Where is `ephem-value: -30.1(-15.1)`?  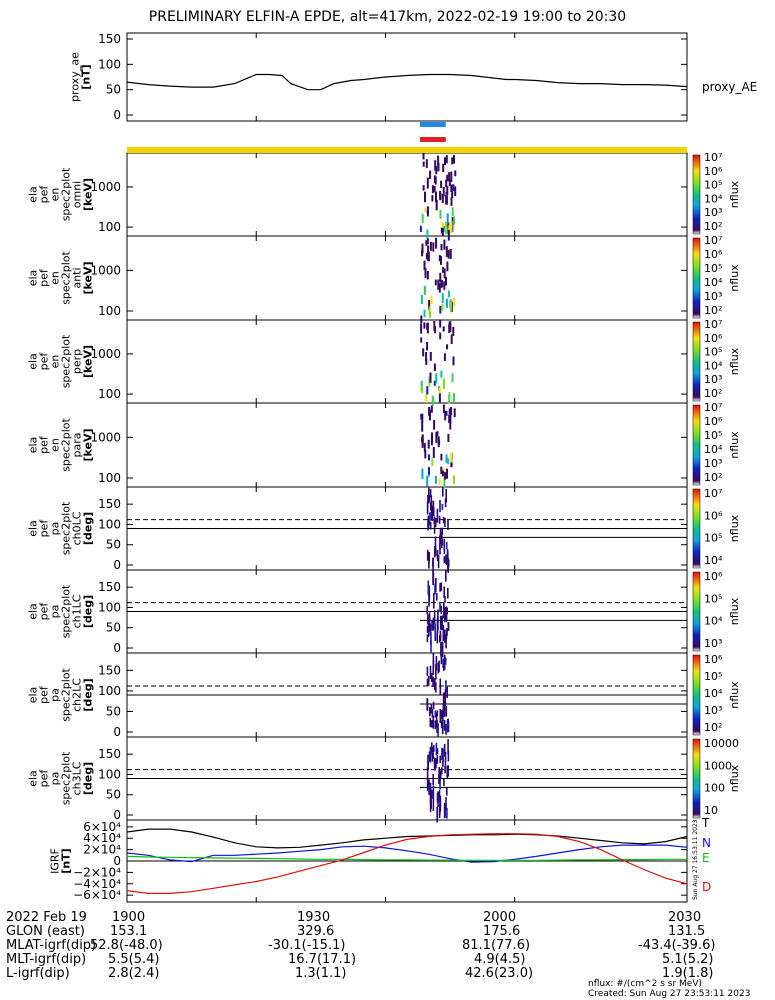
ephem-value: -30.1(-15.1) is located at coordinates (307, 945).